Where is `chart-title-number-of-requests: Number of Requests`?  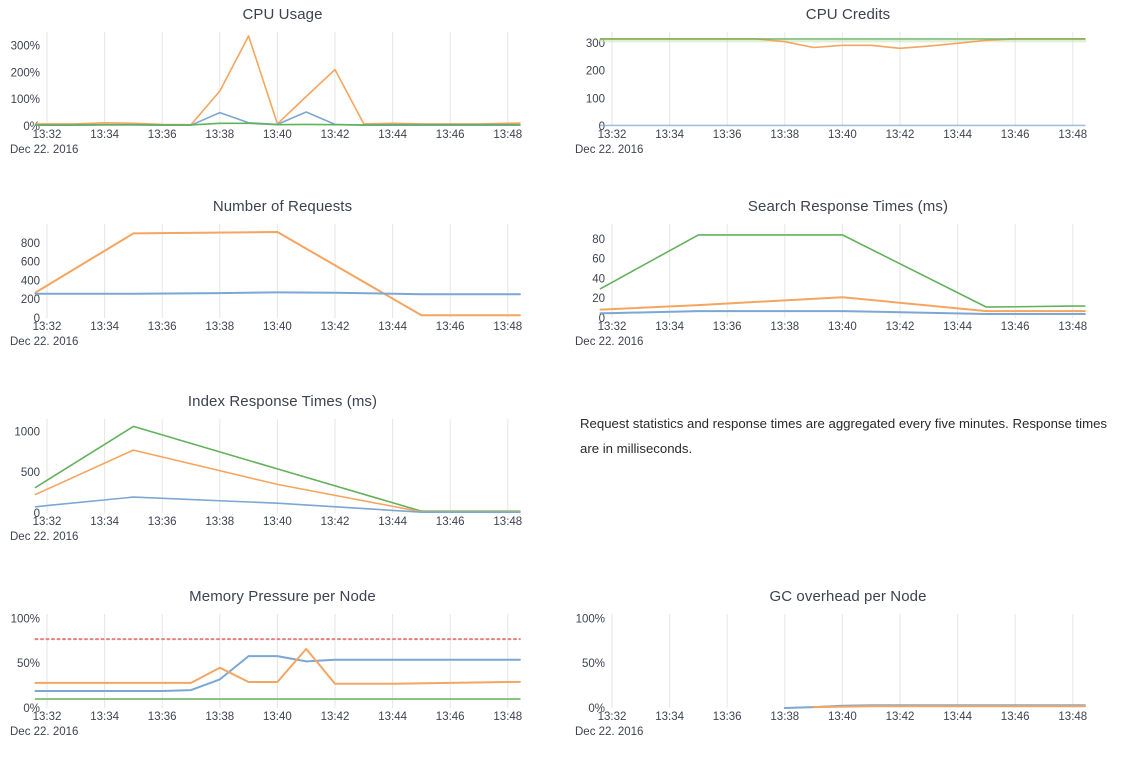
chart-title-number-of-requests: Number of Requests is located at coordinates (282, 206).